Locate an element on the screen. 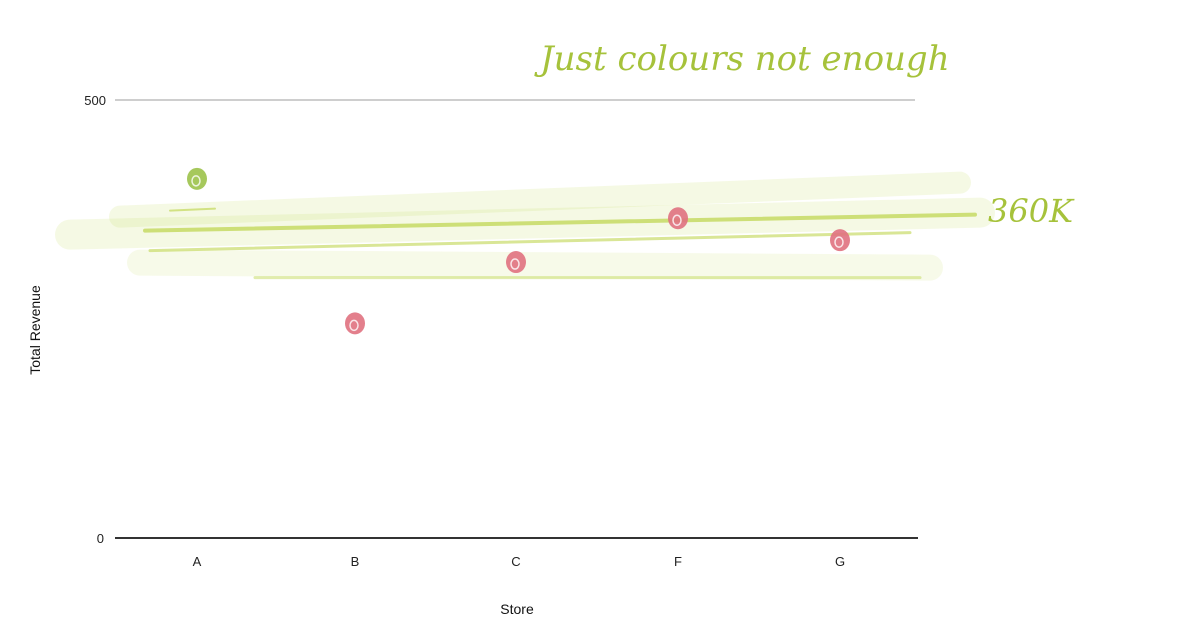 This screenshot has width=1191, height=641. y-tick-label-0: 0 is located at coordinates (100, 538).